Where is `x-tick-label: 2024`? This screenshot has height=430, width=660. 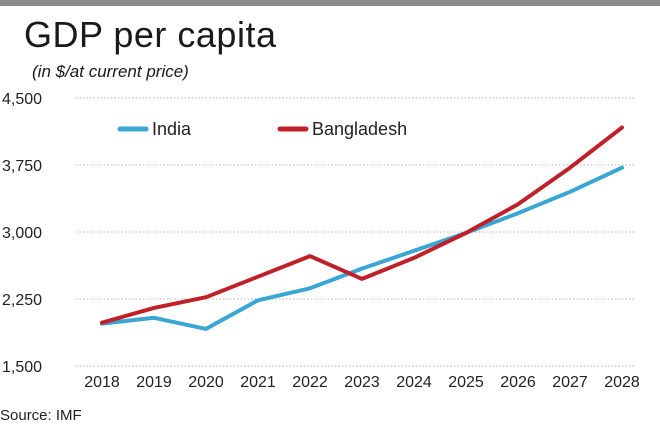
x-tick-label: 2024 is located at coordinates (414, 382).